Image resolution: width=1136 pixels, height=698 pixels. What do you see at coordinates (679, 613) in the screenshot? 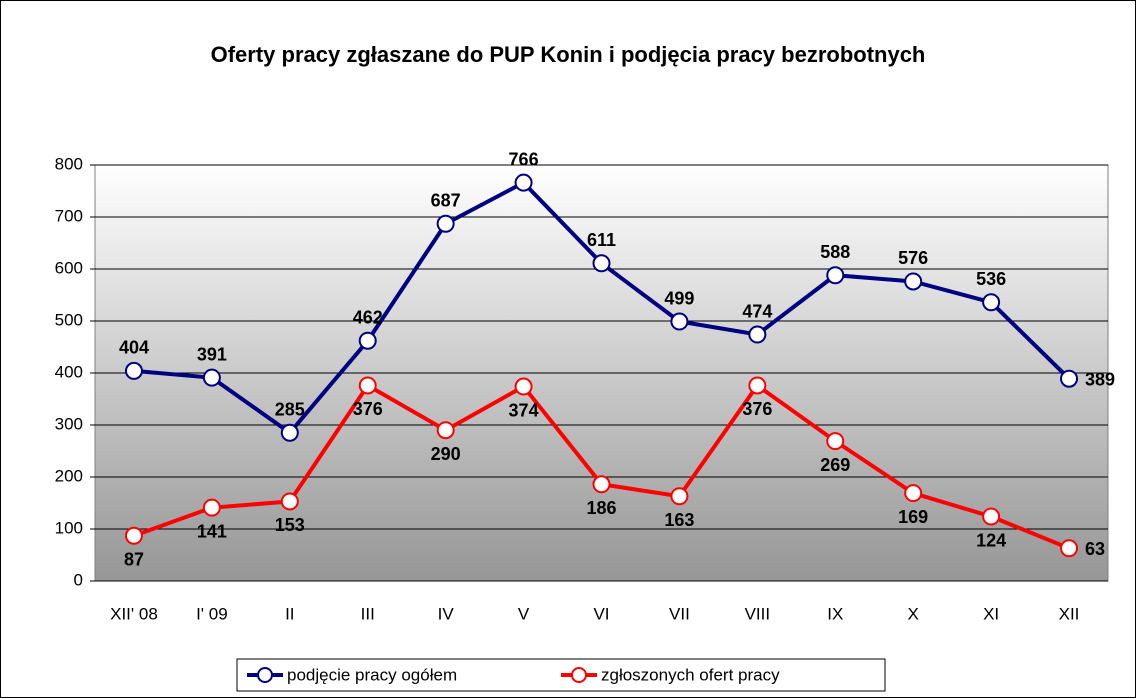
I see `x-tick-label: VII` at bounding box center [679, 613].